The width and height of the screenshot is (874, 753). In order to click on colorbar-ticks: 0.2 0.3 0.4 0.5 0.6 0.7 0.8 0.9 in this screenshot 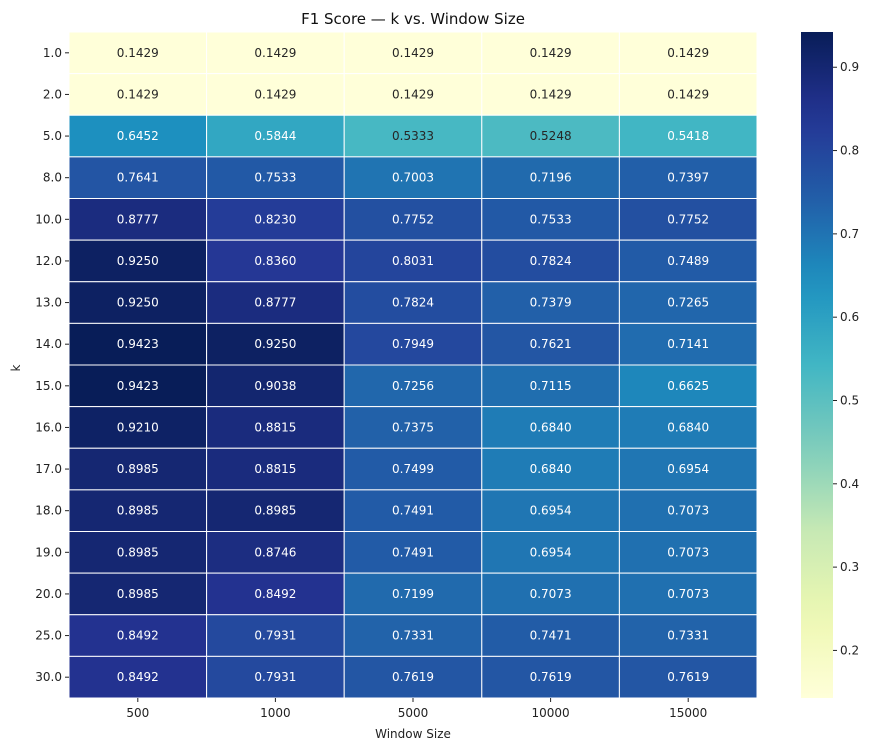, I will do `click(846, 358)`.